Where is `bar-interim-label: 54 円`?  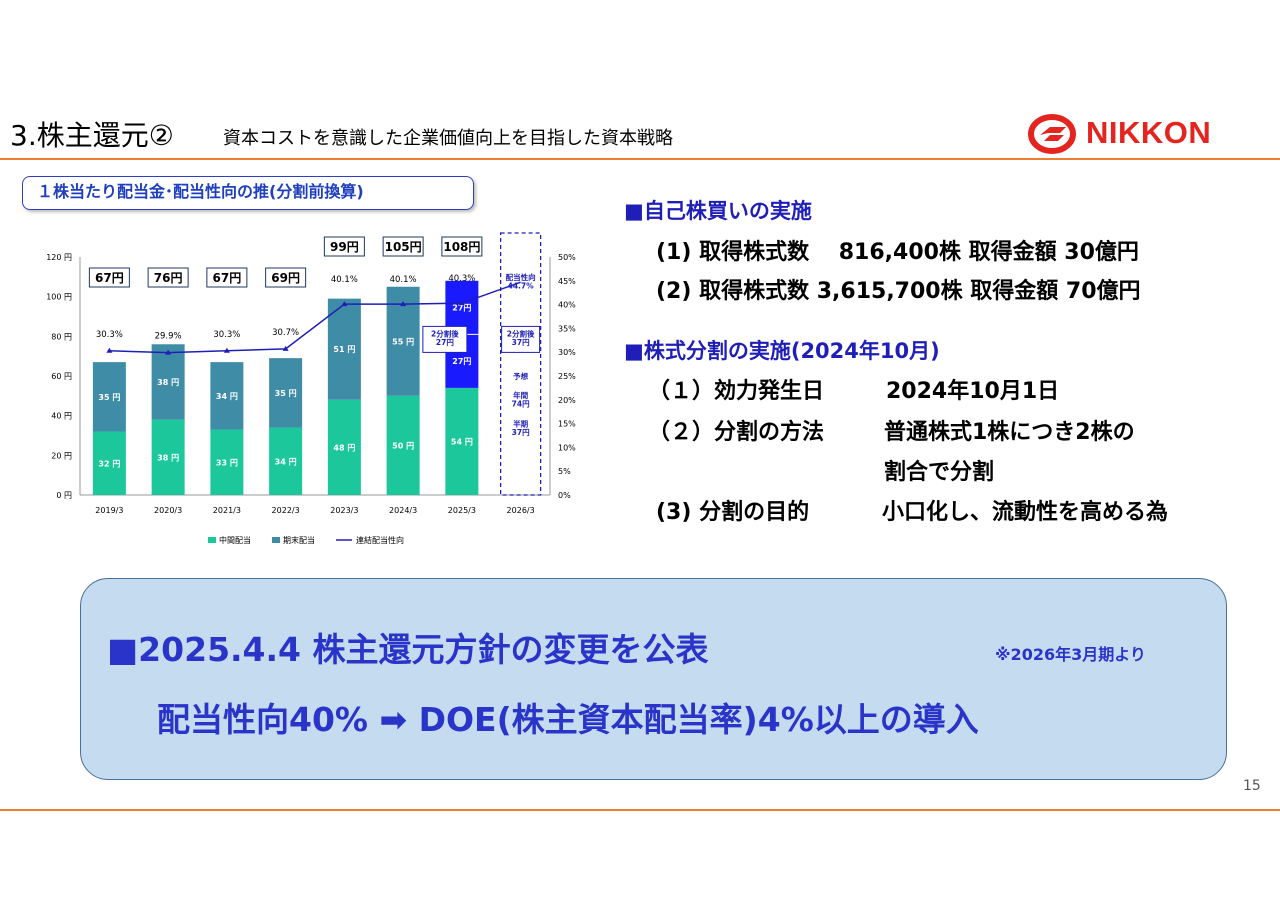
bar-interim-label: 54 円 is located at coordinates (462, 441).